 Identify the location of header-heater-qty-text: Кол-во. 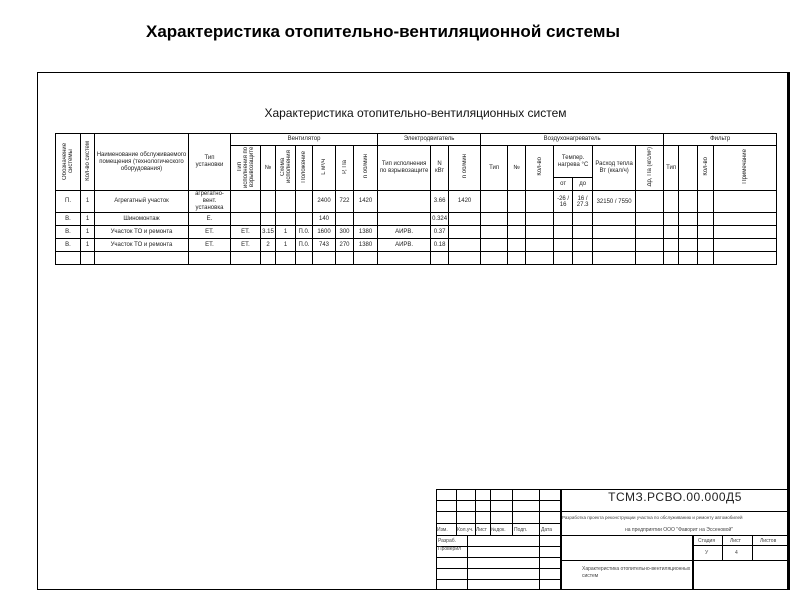
(539, 166).